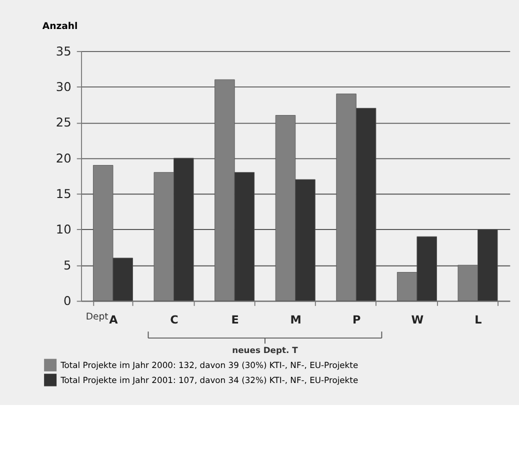 The image size is (519, 449). Describe the element at coordinates (417, 320) in the screenshot. I see `x-tick-label: W` at that location.